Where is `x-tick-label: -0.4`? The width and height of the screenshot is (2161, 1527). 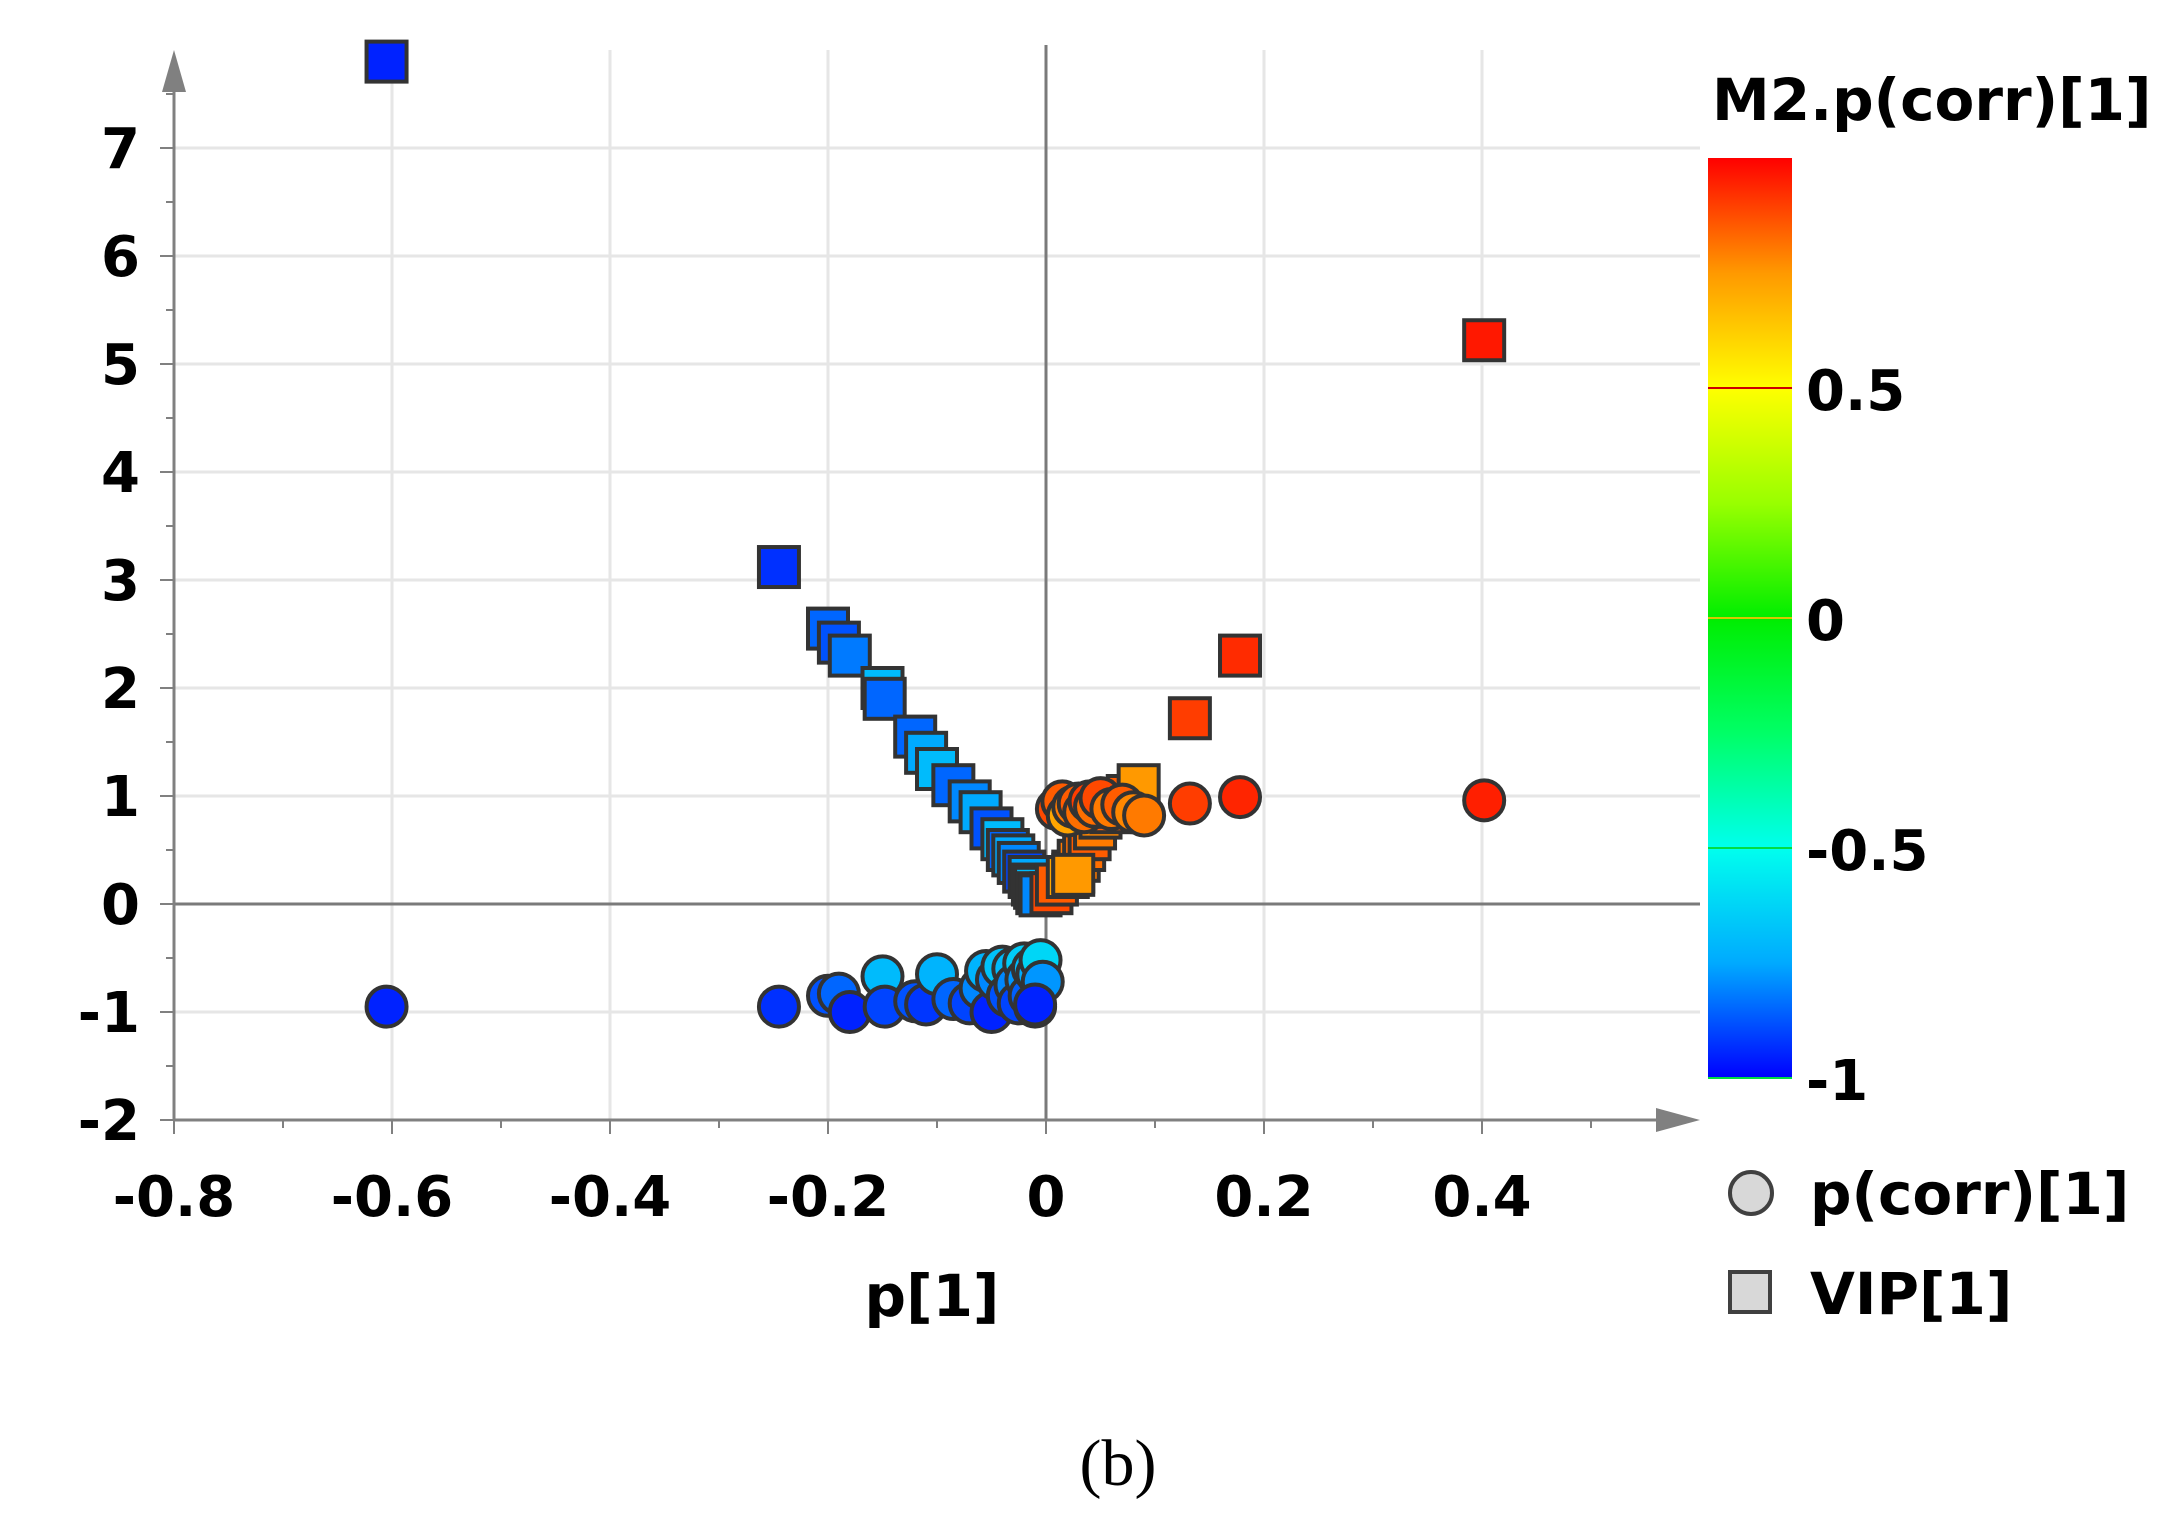
x-tick-label: -0.4 is located at coordinates (610, 1197).